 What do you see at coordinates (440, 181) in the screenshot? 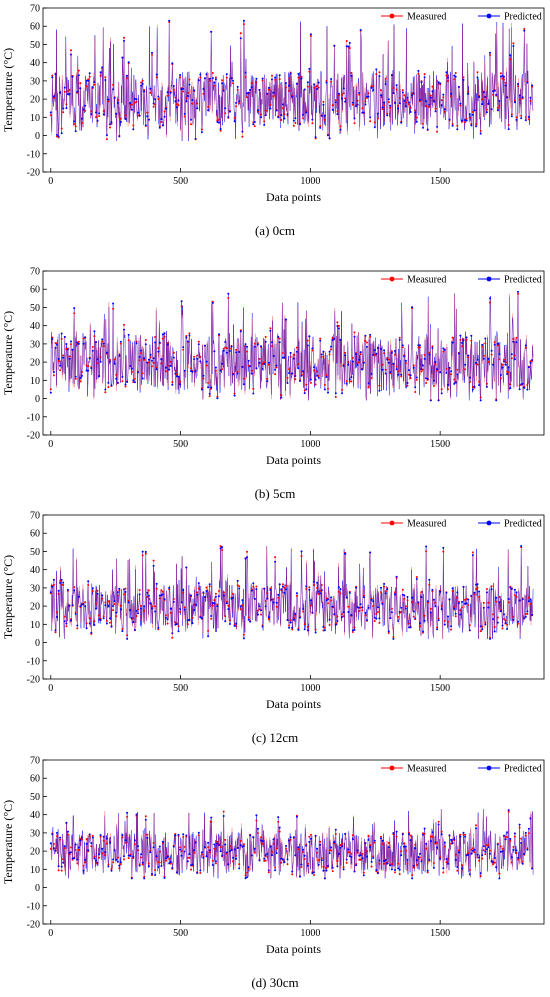
I see `x-tick-label: 1500` at bounding box center [440, 181].